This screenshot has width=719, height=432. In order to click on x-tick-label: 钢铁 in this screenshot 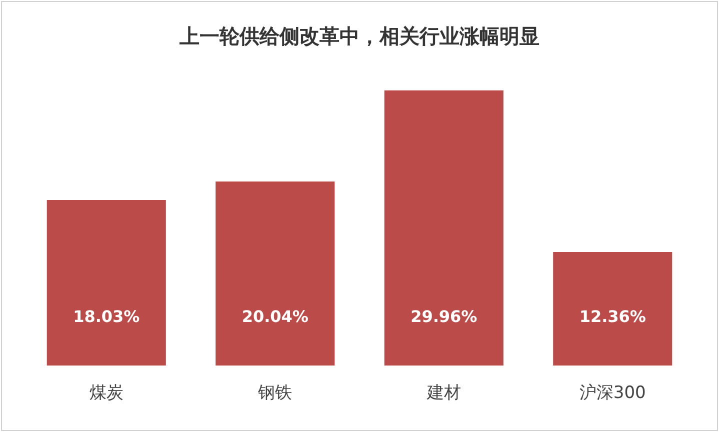, I will do `click(274, 393)`.